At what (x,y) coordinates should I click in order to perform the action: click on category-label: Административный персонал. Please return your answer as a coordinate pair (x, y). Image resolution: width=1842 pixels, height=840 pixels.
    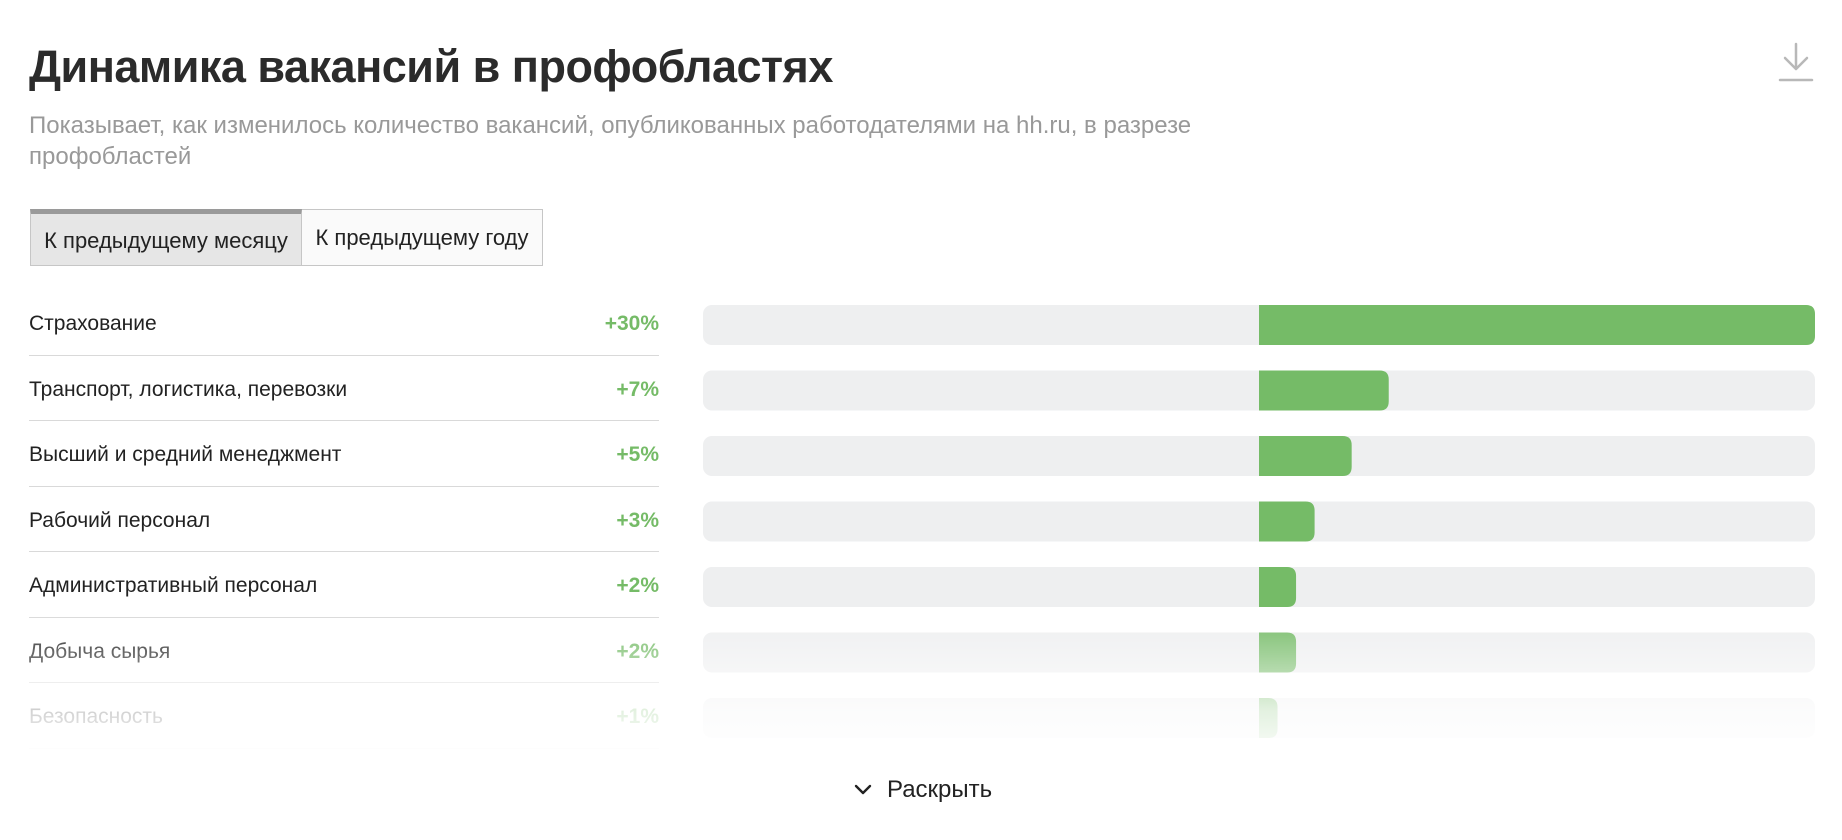
    Looking at the image, I should click on (173, 585).